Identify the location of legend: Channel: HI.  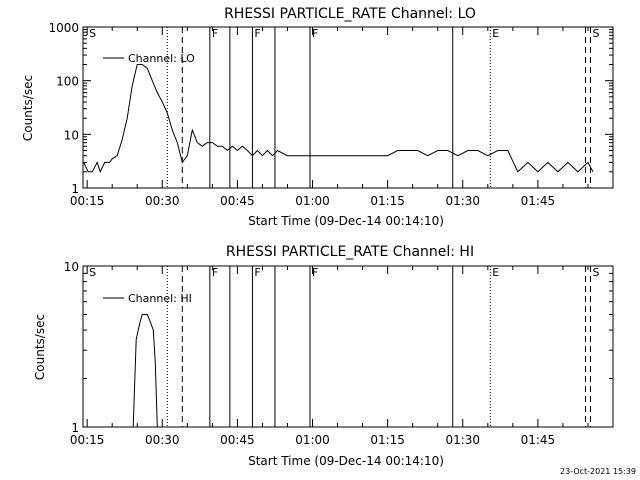
(147, 298).